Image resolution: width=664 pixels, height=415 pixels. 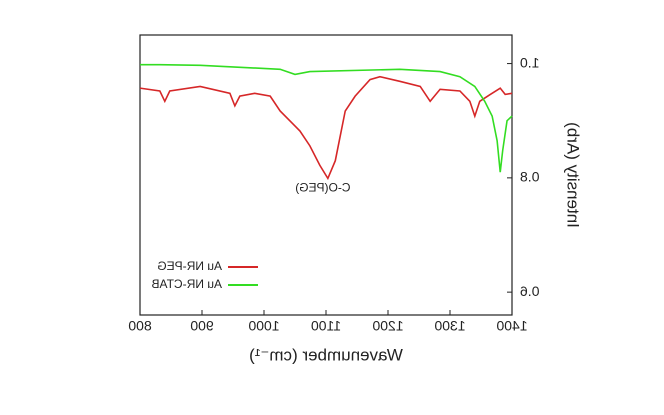 What do you see at coordinates (449, 326) in the screenshot?
I see `x-tick-label: 1300` at bounding box center [449, 326].